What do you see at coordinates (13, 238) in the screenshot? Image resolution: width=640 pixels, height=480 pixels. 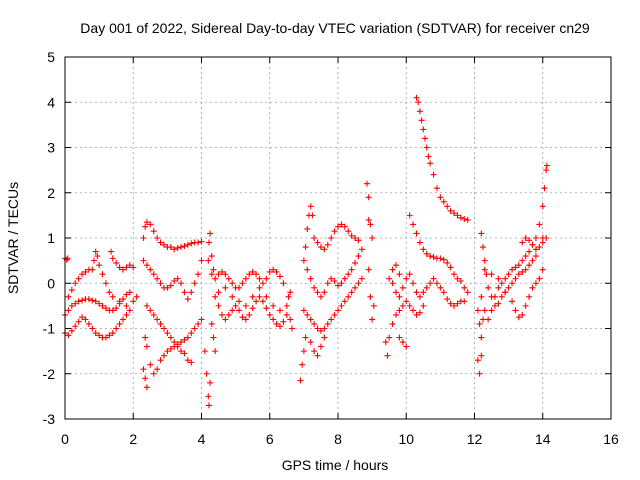 I see `y-axis-label: SDTVAR / TECUs` at bounding box center [13, 238].